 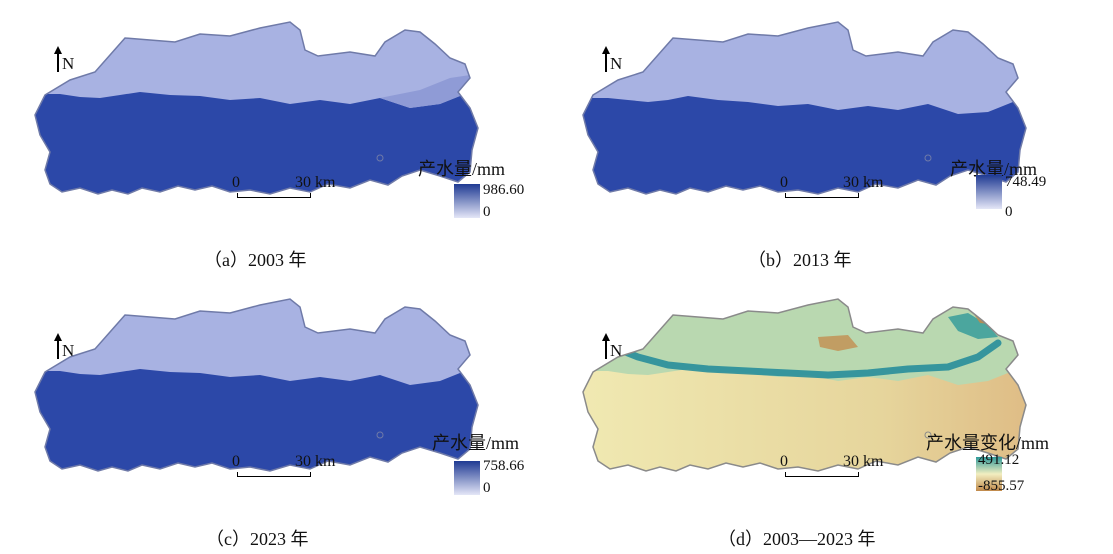 I want to click on legend-max: 758.66, so click(x=504, y=466).